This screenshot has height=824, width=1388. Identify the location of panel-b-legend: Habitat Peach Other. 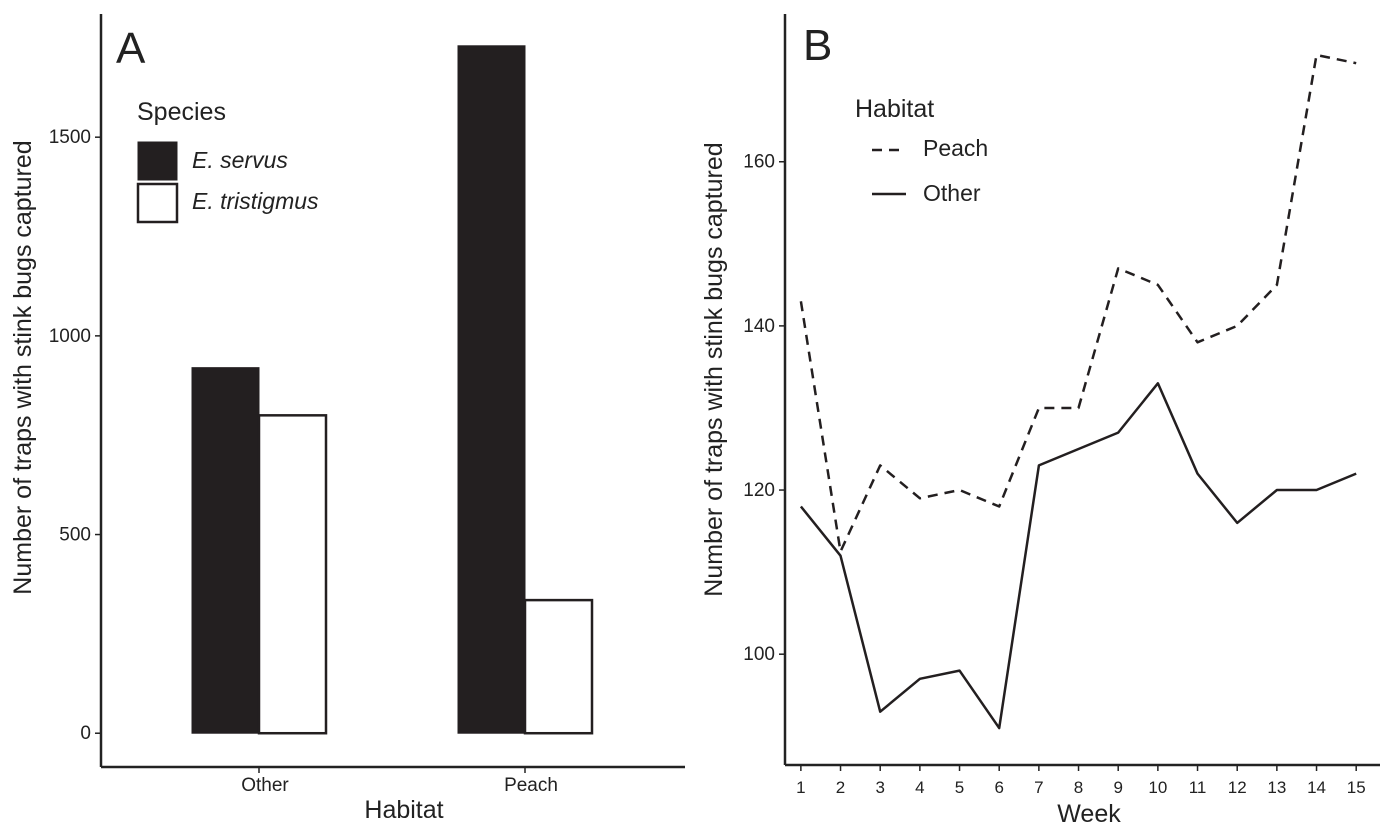
(921, 150).